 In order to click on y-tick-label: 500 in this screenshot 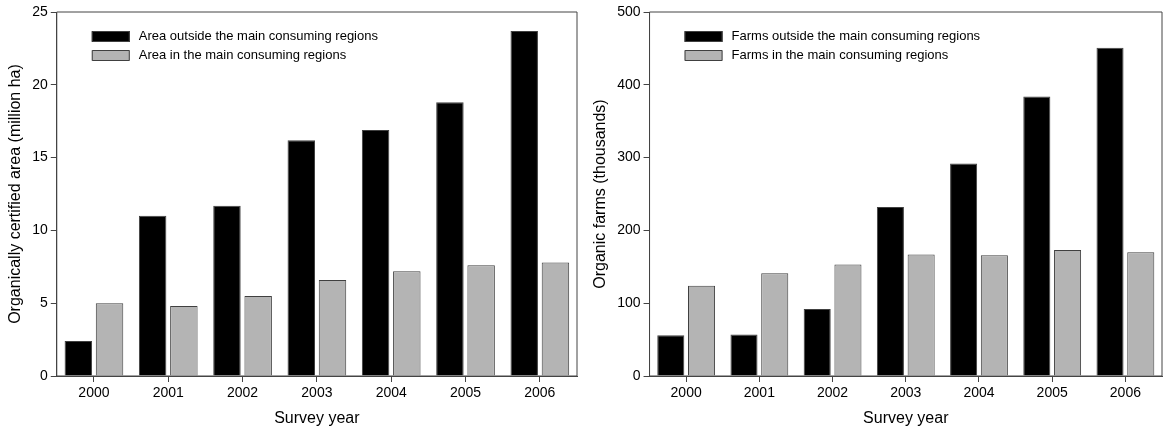, I will do `click(629, 10)`.